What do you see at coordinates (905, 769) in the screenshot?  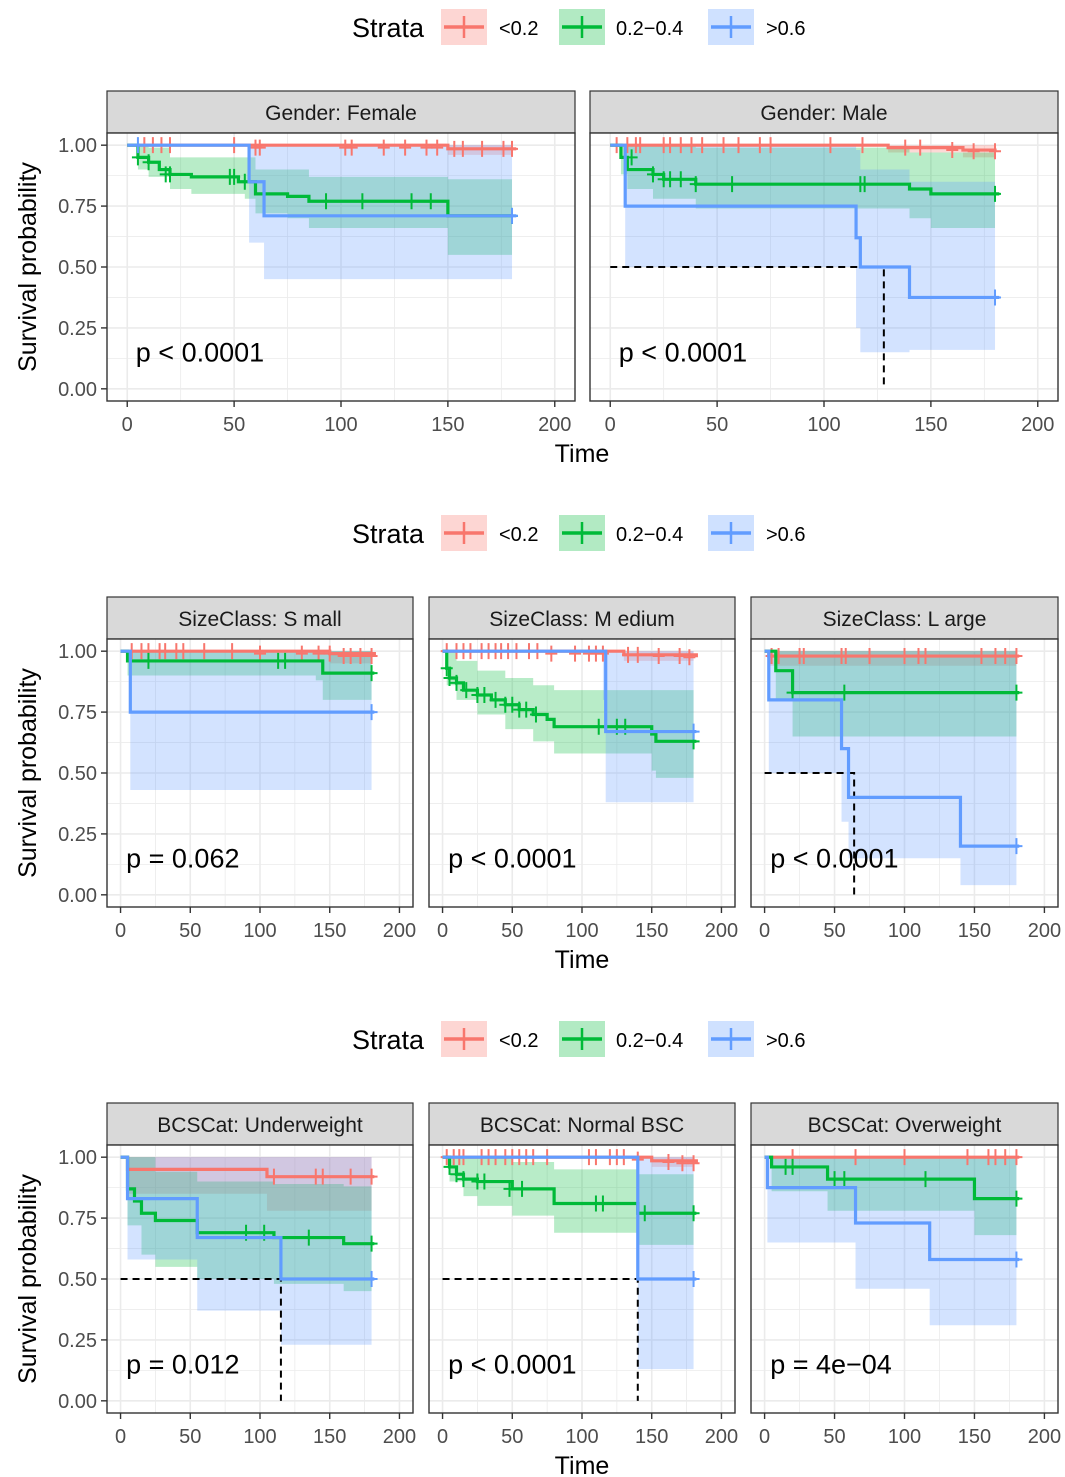 I see `panel-2-3: SizeClass: L arge p < 0.0001 0 50 100 150 200` at bounding box center [905, 769].